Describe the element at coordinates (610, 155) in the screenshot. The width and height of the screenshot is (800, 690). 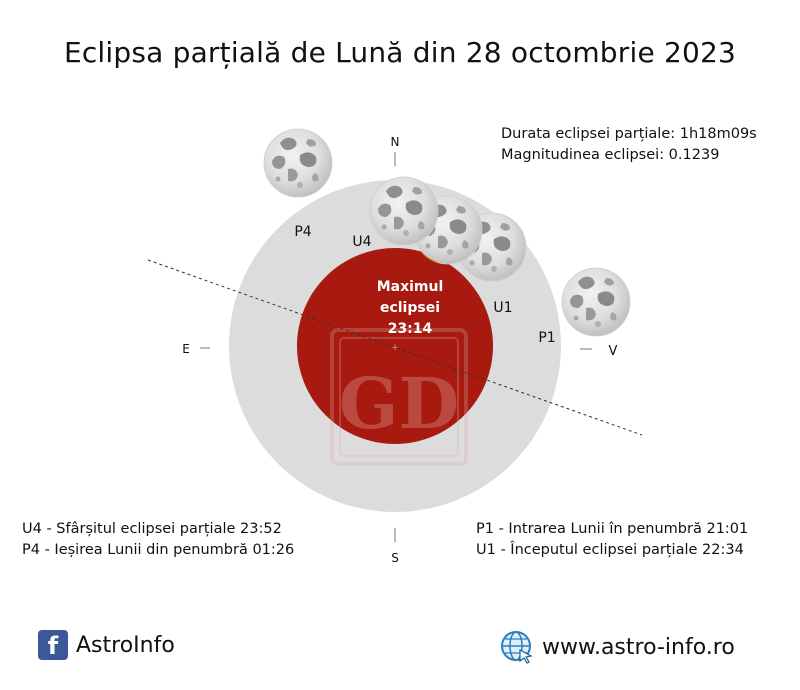
I see `magnitude-text: Magnitudinea eclipsei: 0.1239` at that location.